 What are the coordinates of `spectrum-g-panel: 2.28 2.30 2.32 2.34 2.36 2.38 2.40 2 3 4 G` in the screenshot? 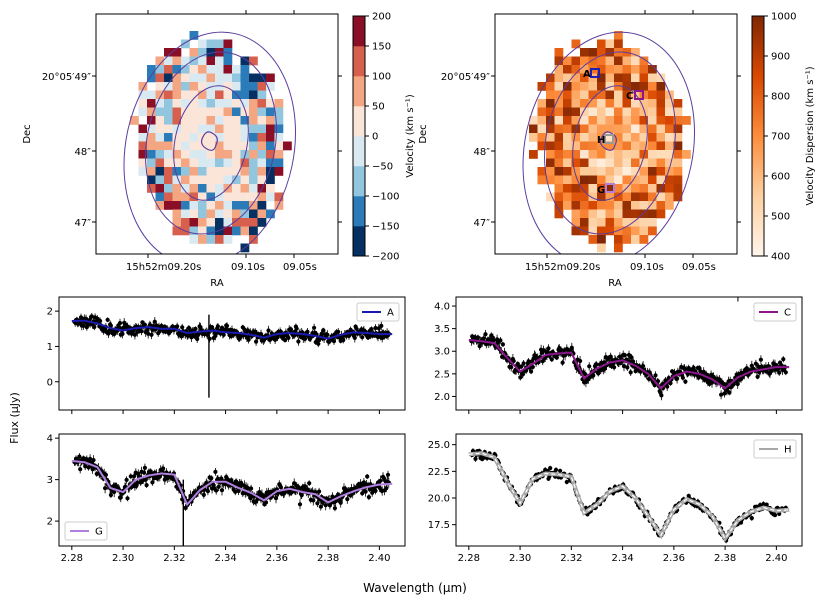 It's located at (226, 498).